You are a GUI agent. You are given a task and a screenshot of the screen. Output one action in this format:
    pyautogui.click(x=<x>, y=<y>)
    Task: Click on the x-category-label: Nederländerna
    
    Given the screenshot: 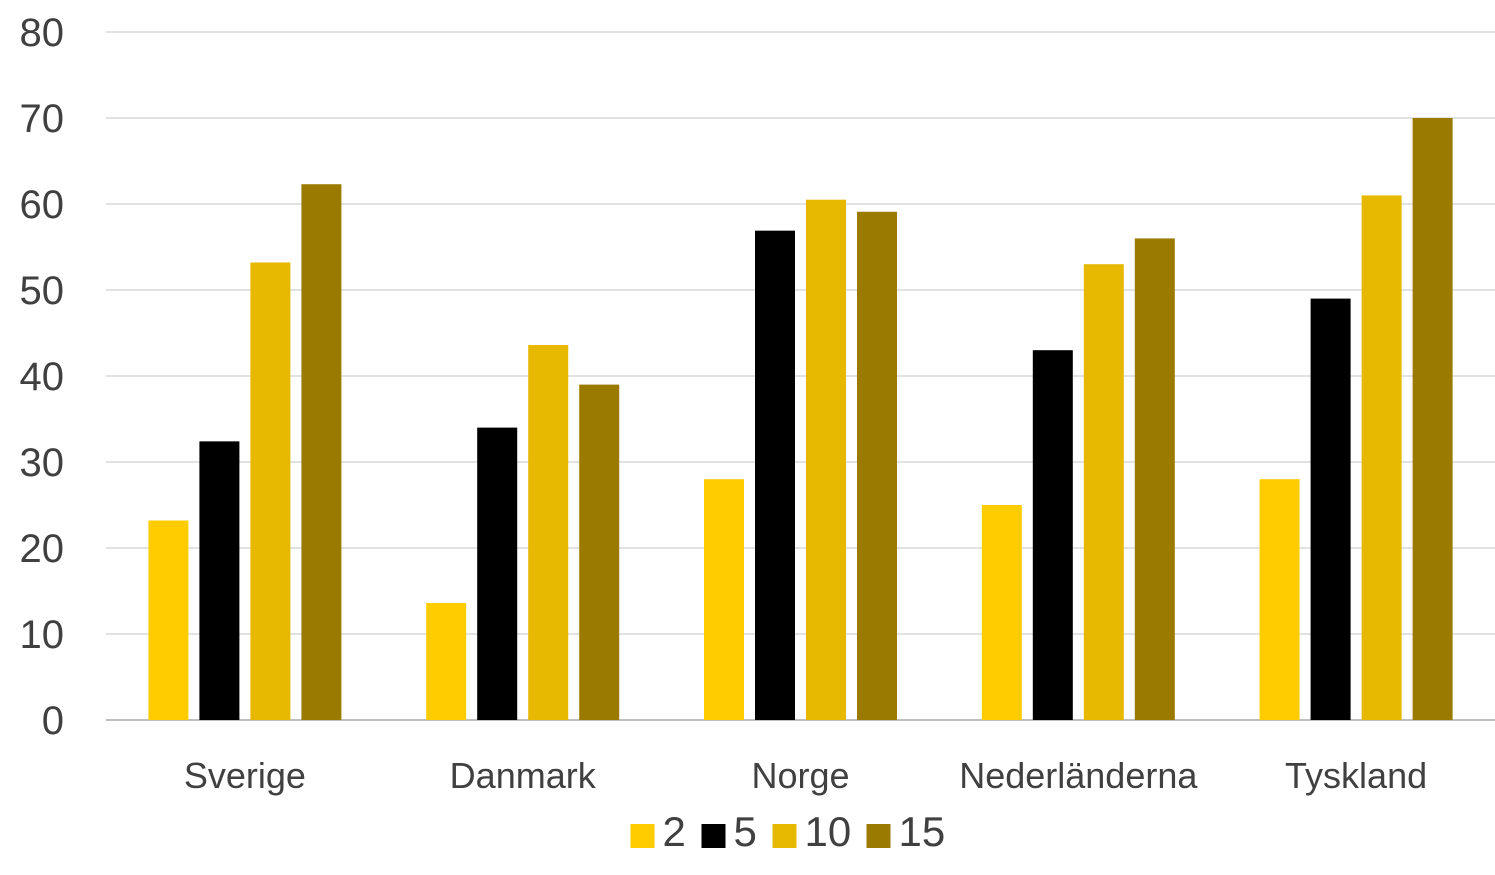 What is the action you would take?
    pyautogui.click(x=1078, y=775)
    